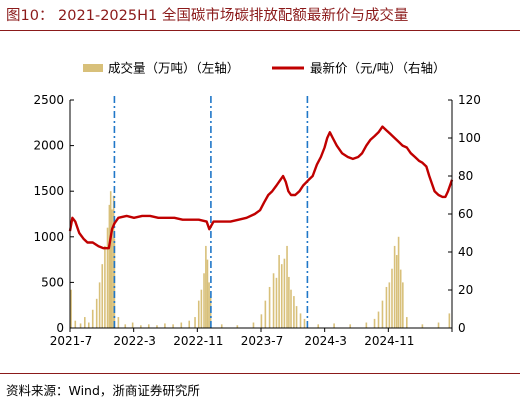 This screenshot has width=520, height=402. What do you see at coordinates (48, 100) in the screenshot?
I see `left-tick-label: 2500` at bounding box center [48, 100].